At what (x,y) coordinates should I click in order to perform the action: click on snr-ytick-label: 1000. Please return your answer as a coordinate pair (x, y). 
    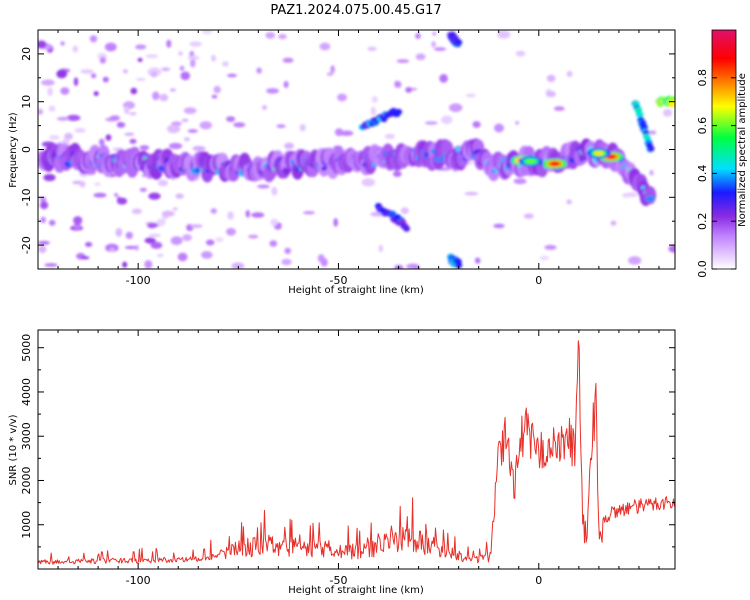
    Looking at the image, I should click on (26, 525).